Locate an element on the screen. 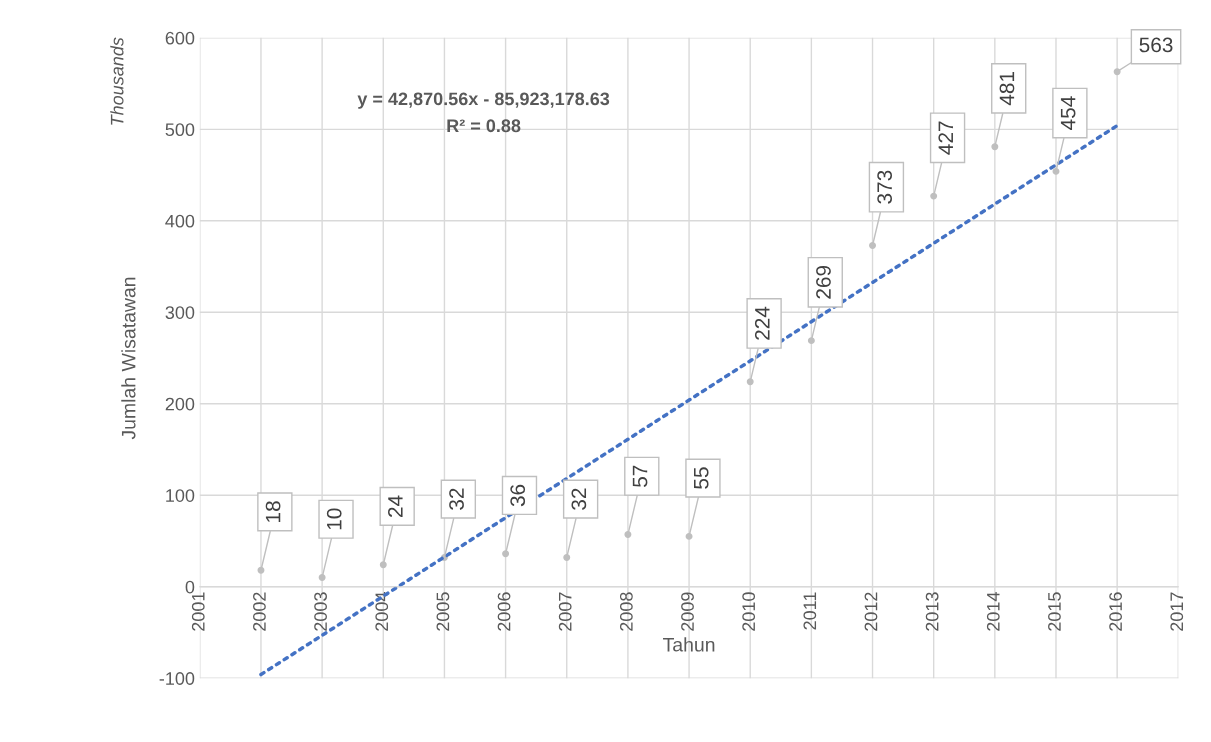 Image resolution: width=1211 pixels, height=742 pixels. x-tick-label: 2002 is located at coordinates (259, 611).